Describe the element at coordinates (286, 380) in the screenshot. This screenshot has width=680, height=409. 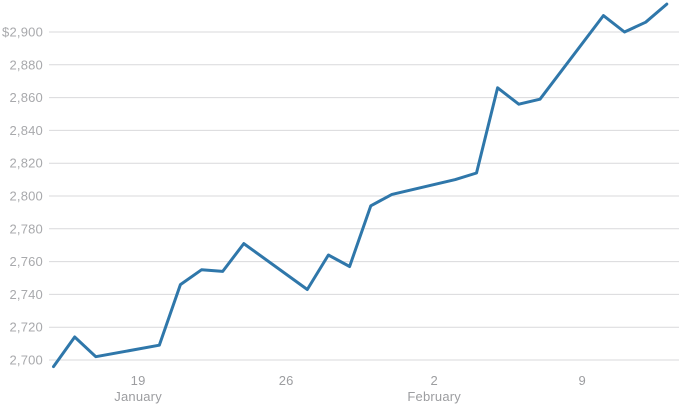
I see `x-axis-tick-label: 26` at that location.